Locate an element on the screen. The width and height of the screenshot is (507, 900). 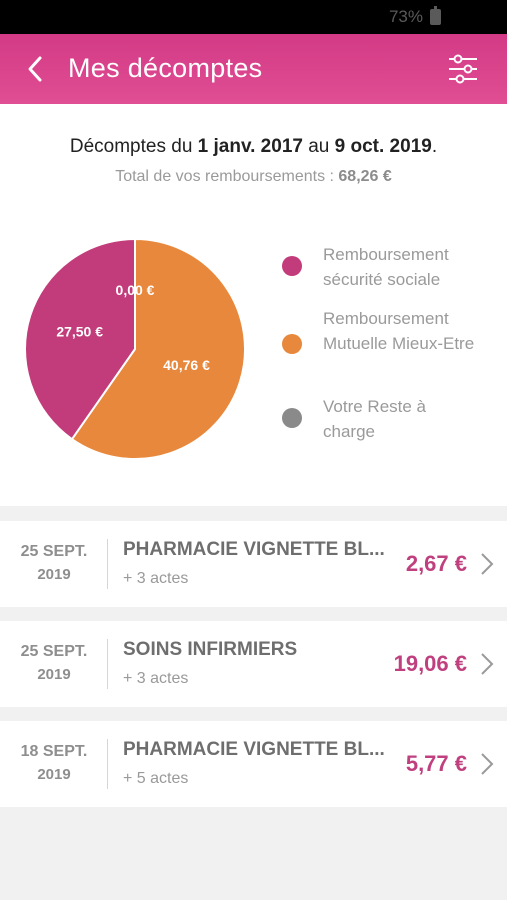
total-label: Total de vos remboursements : is located at coordinates (227, 176).